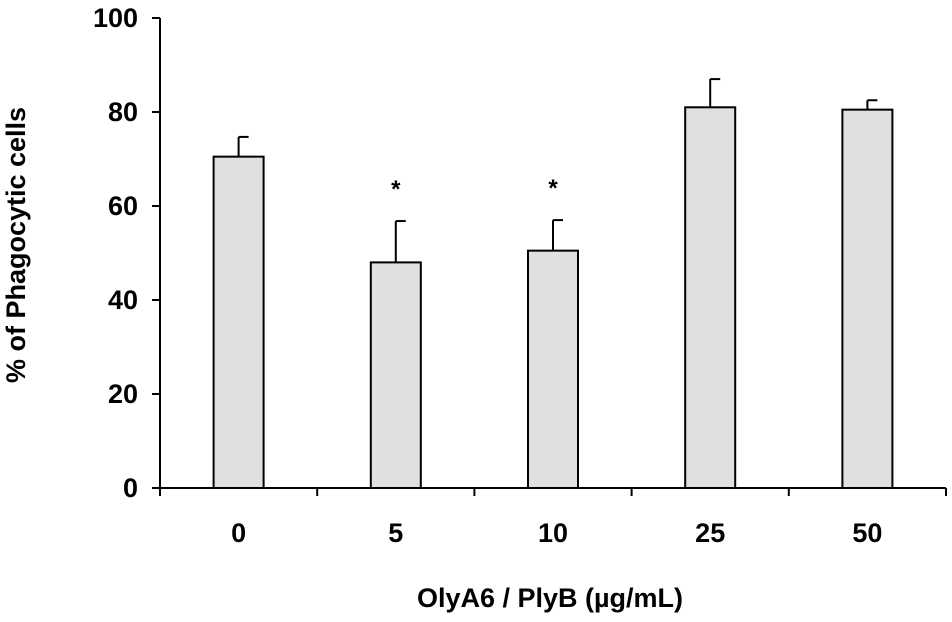 This screenshot has width=952, height=622. Describe the element at coordinates (130, 488) in the screenshot. I see `y-tick-label: 0` at that location.